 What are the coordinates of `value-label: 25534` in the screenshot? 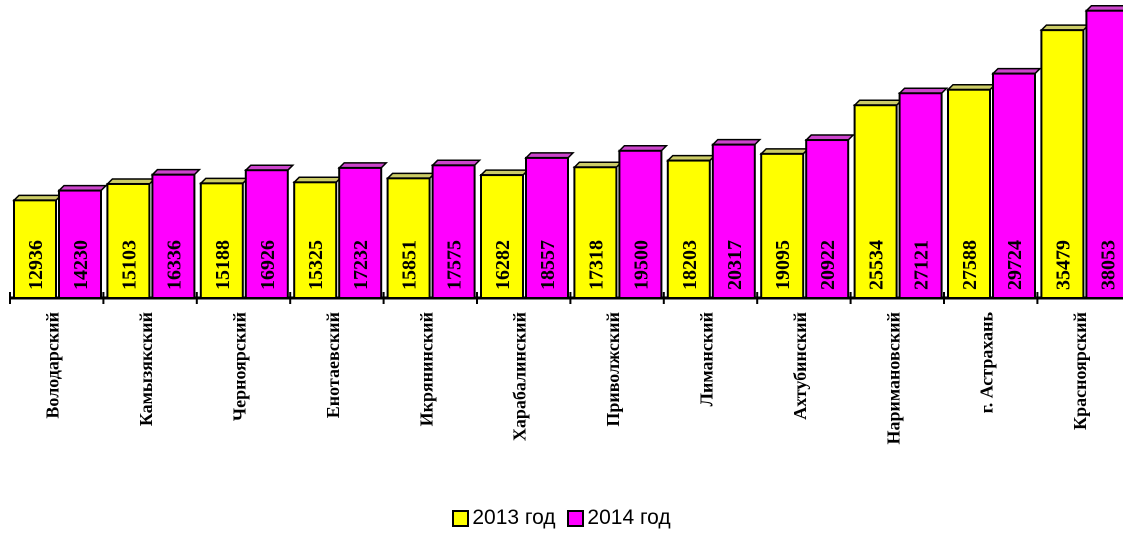 It's located at (877, 265).